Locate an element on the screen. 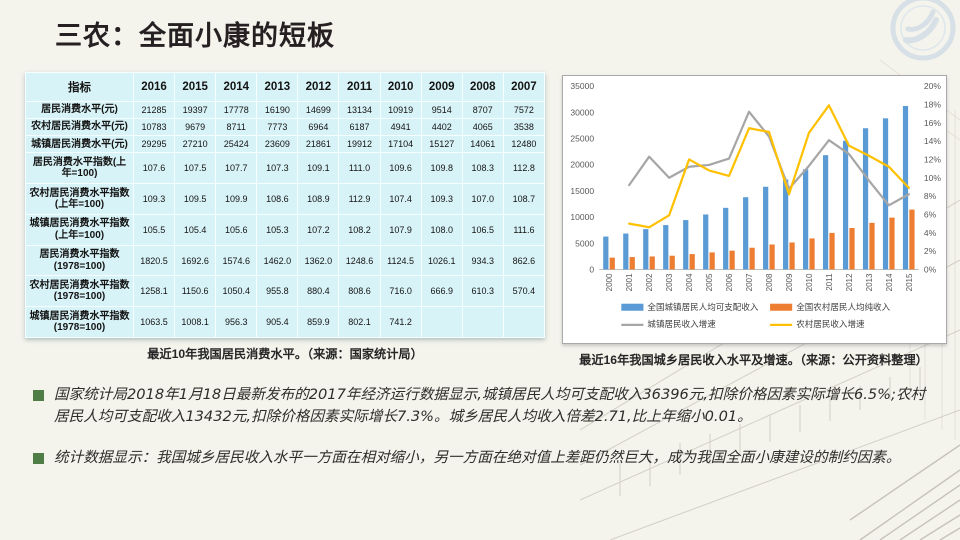 The width and height of the screenshot is (960, 540). left-axis-tick: 20000 is located at coordinates (582, 165).